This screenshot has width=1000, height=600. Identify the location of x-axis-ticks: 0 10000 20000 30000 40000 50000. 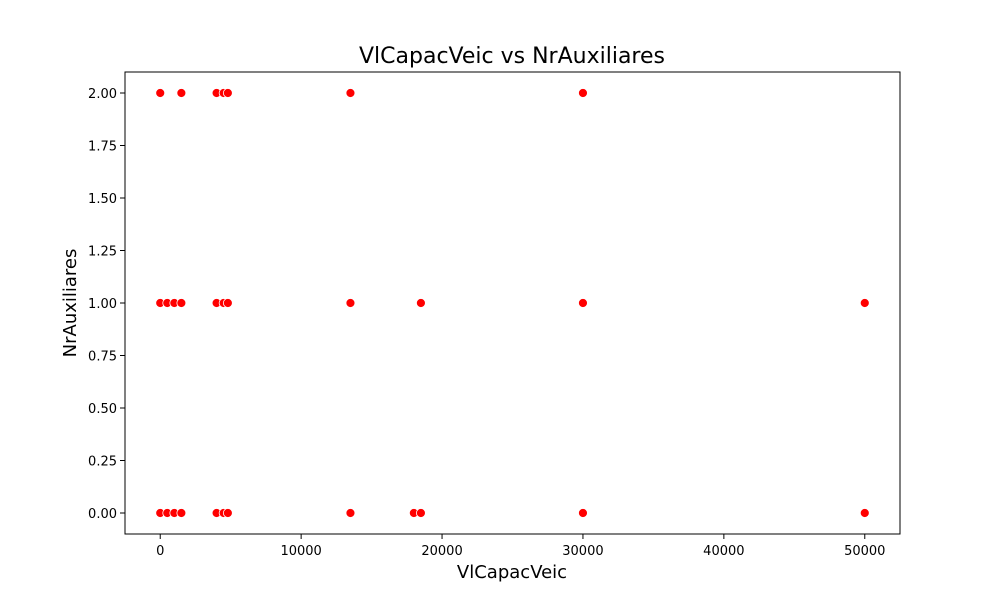
(520, 546).